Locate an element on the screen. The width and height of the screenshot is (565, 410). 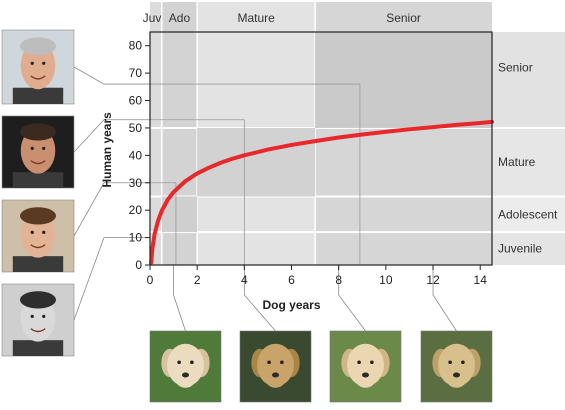
y-tick-label: 60 is located at coordinates (136, 101).